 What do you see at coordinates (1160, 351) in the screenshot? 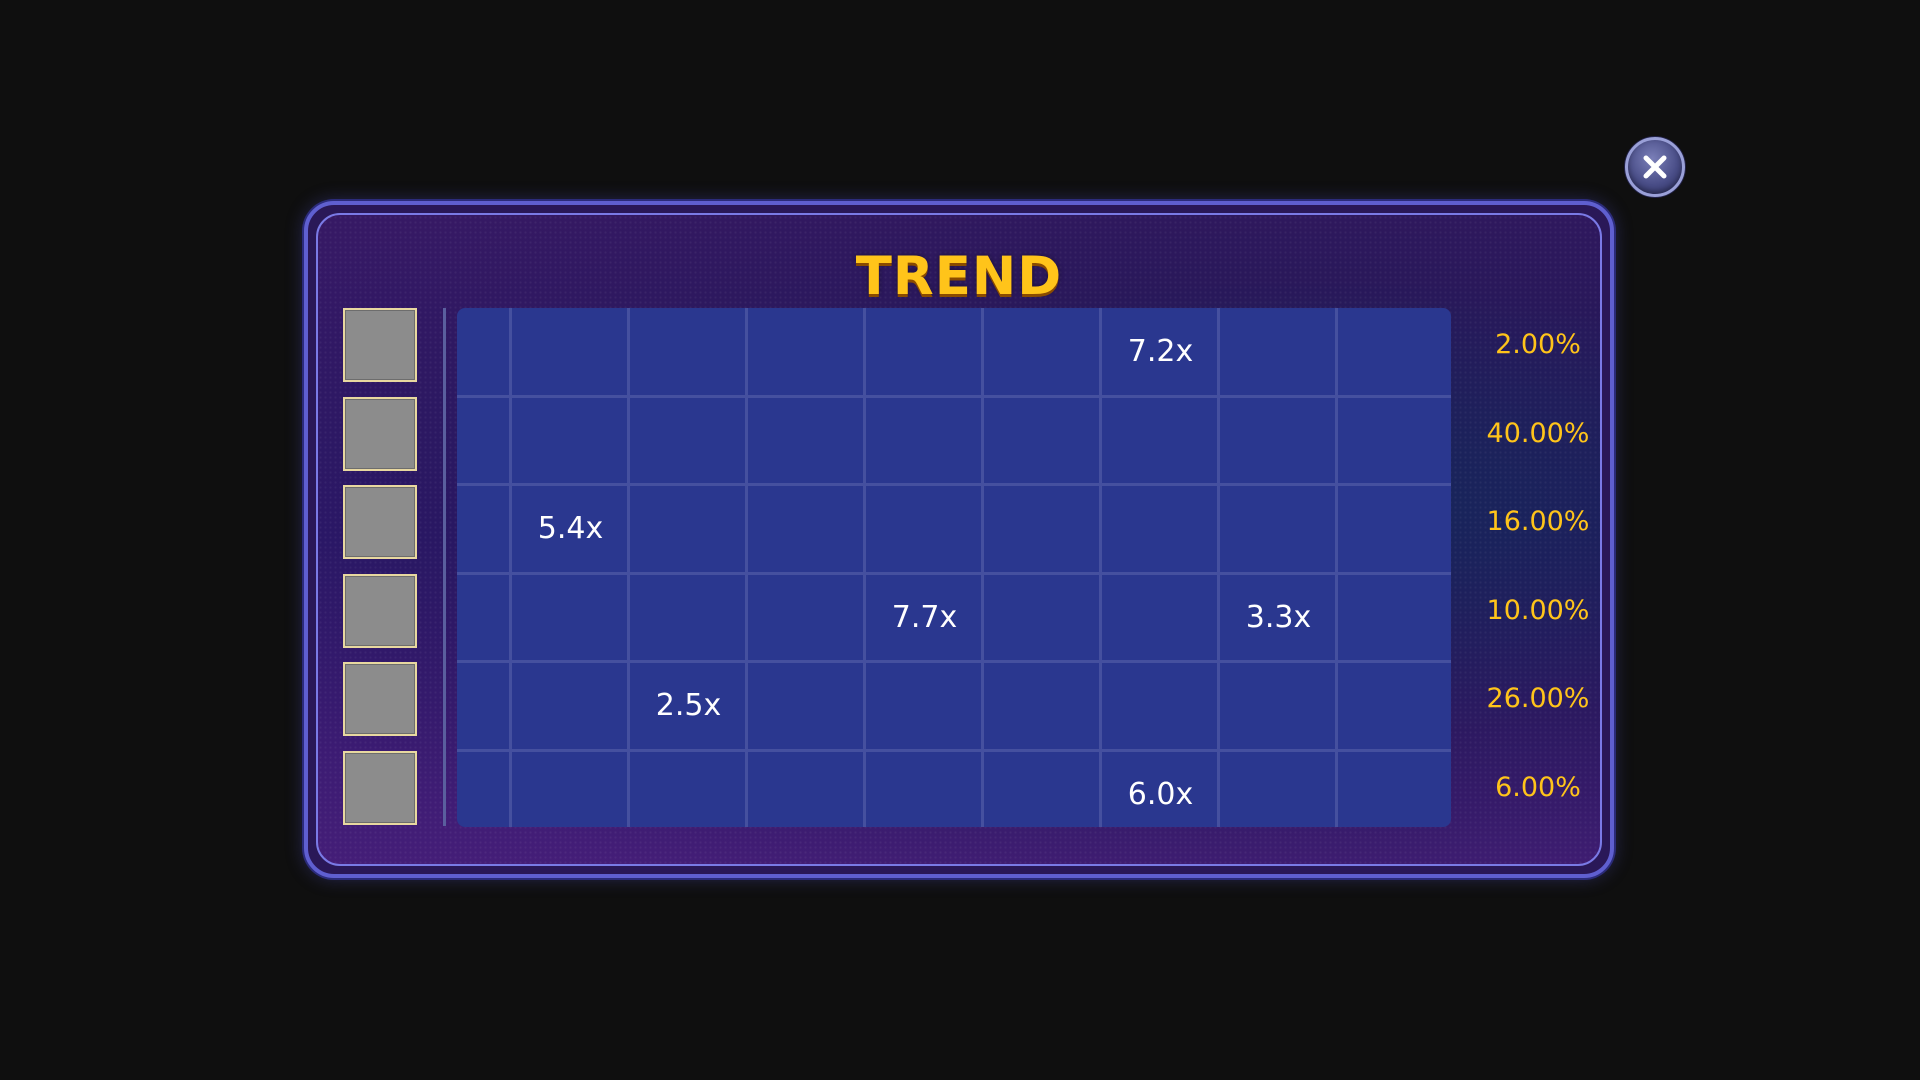
I see `grid-cell-value: 7.2x` at bounding box center [1160, 351].